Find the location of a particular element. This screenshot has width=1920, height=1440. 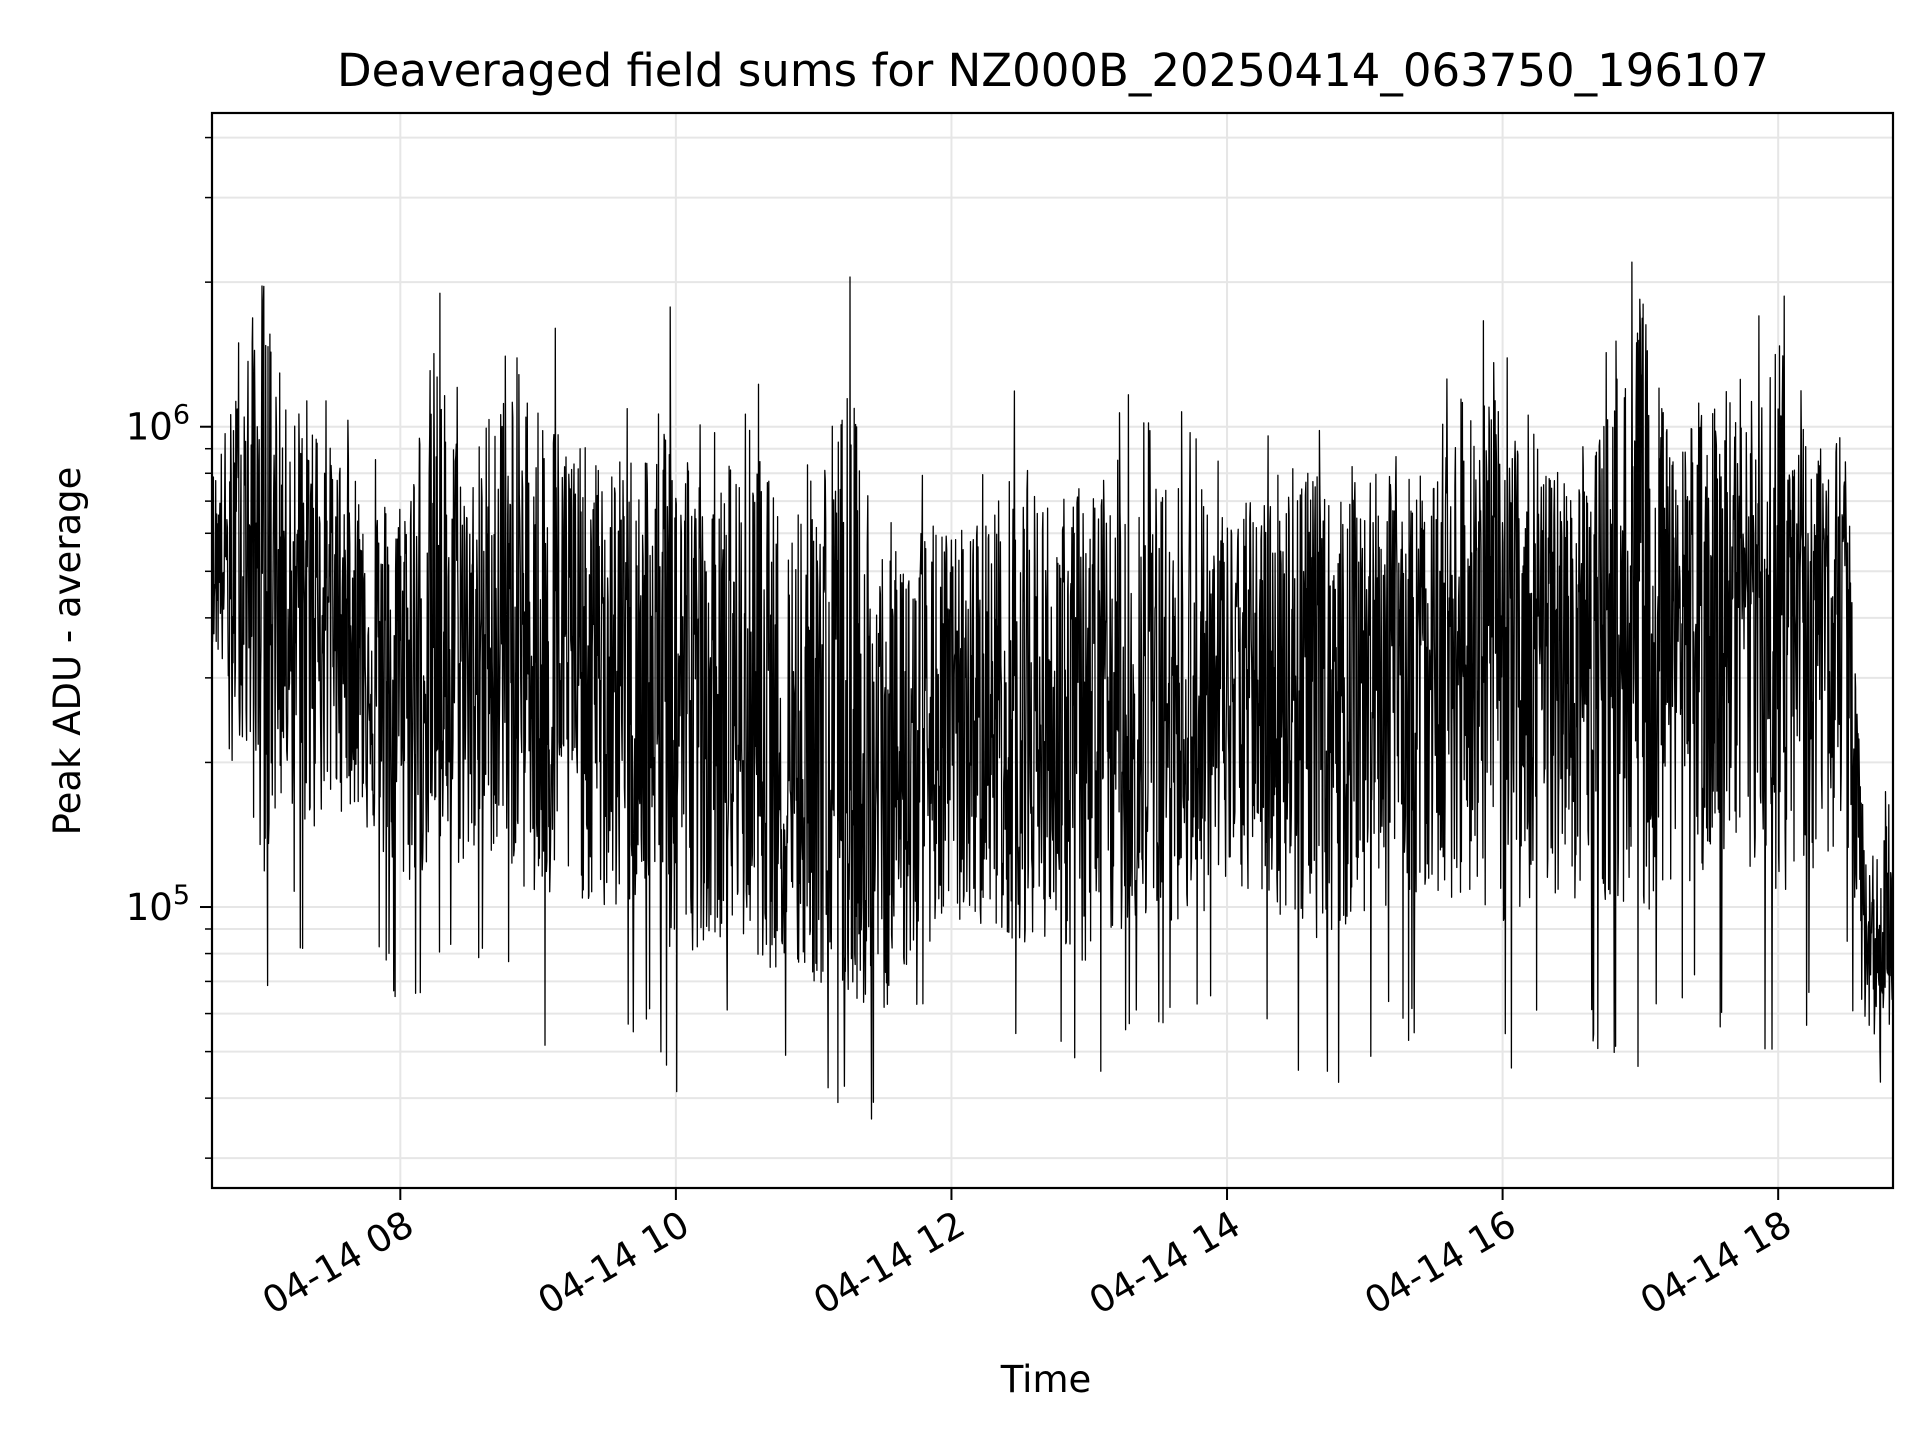

y-tick-label: 10⁵ is located at coordinates (158, 904).